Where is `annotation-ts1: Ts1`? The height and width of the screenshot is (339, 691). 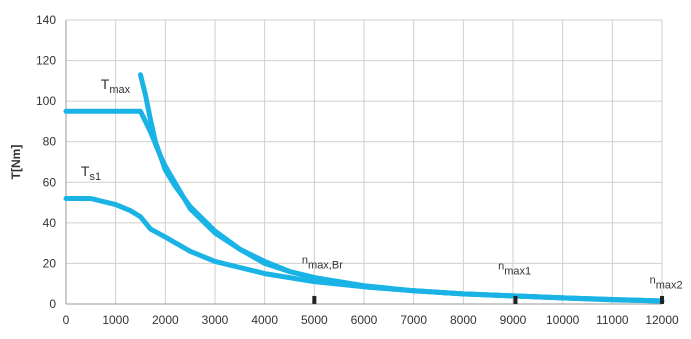
annotation-ts1: Ts1 is located at coordinates (91, 173).